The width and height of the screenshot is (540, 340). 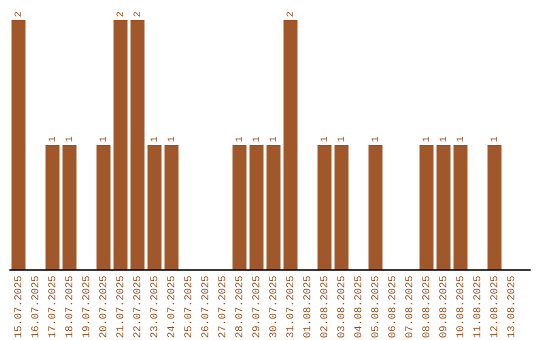 What do you see at coordinates (476, 307) in the screenshot?
I see `x-tick-label: 11.08.2025` at bounding box center [476, 307].